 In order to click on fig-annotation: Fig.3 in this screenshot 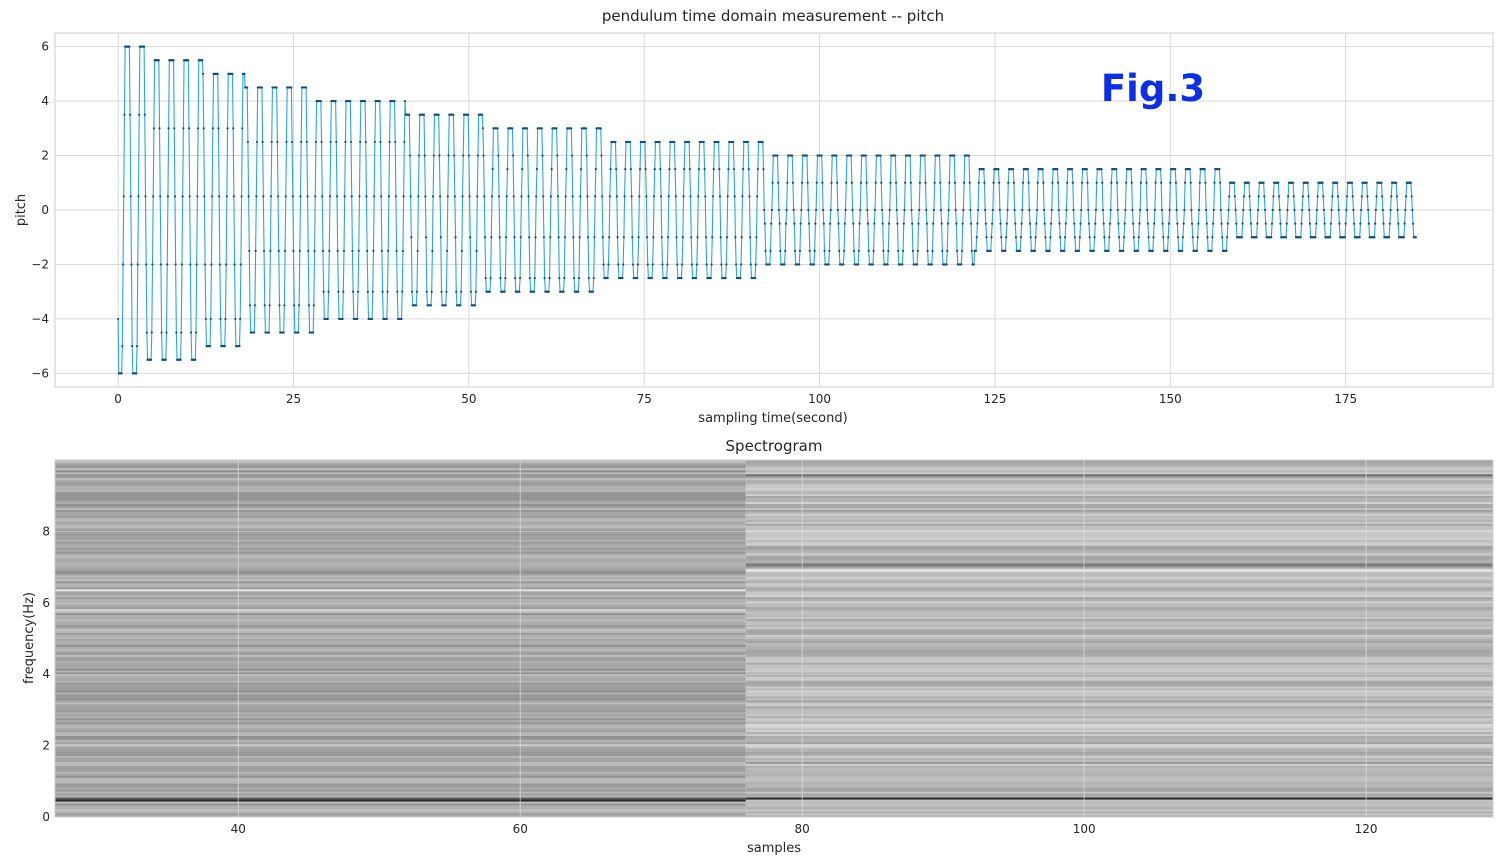, I will do `click(1153, 88)`.